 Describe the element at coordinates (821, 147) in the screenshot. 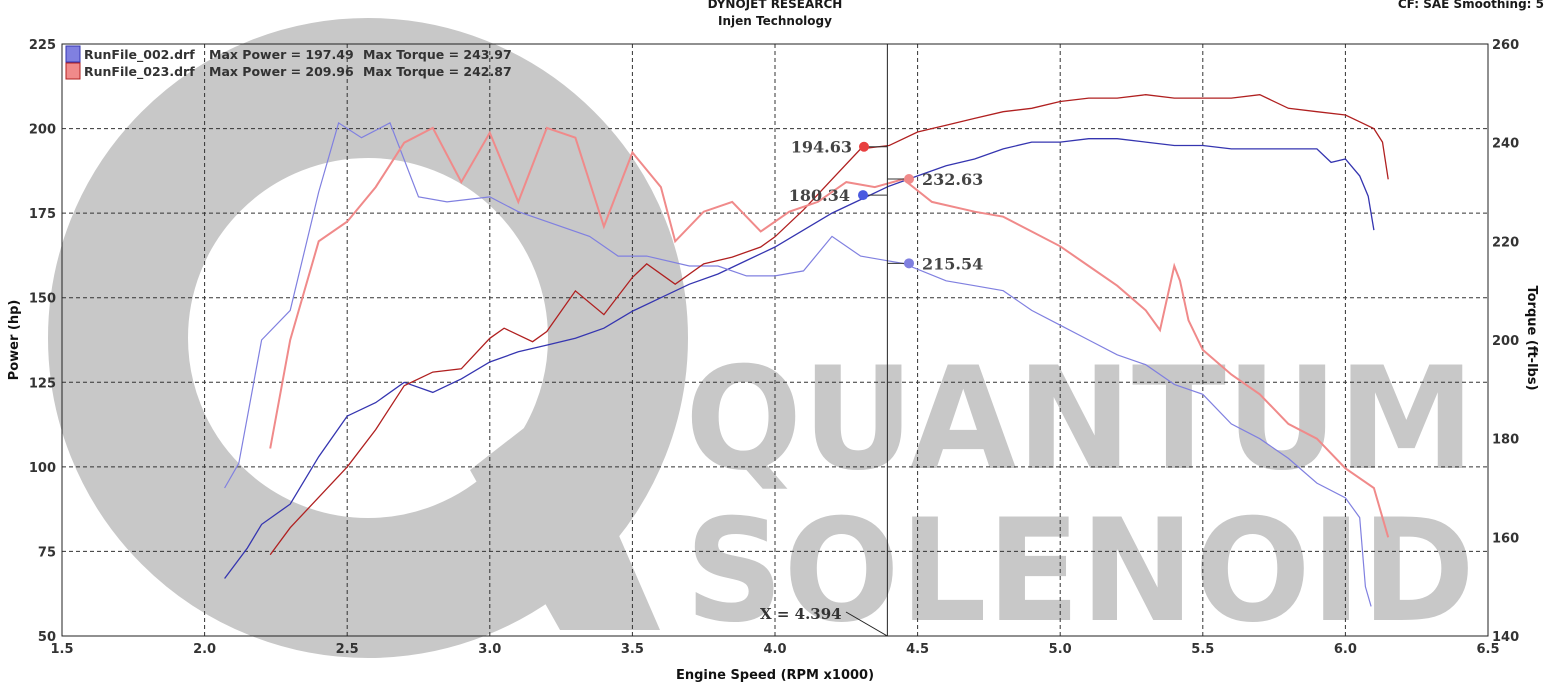

I see `cursor-value-power-2: 194.63` at that location.